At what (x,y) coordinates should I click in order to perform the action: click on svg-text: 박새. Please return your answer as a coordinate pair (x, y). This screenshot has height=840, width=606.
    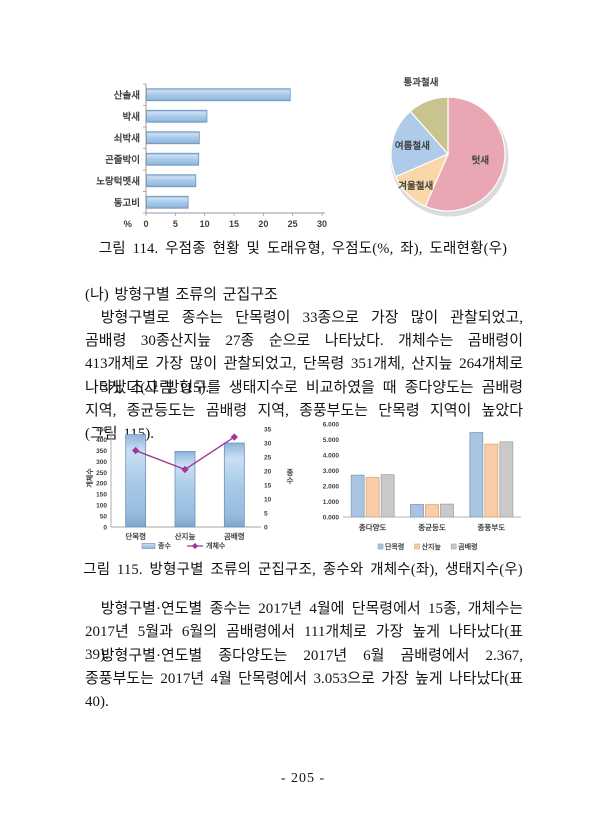
    Looking at the image, I should click on (131, 117).